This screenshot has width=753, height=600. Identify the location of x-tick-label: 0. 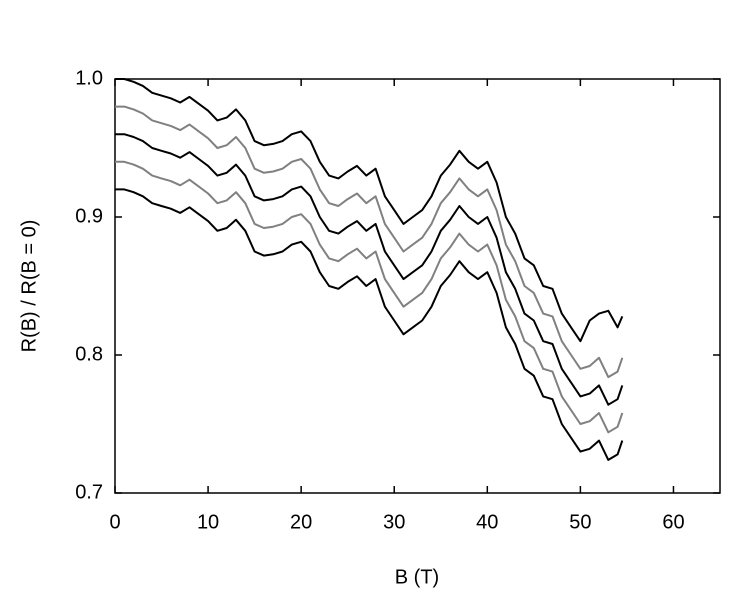
(114, 522).